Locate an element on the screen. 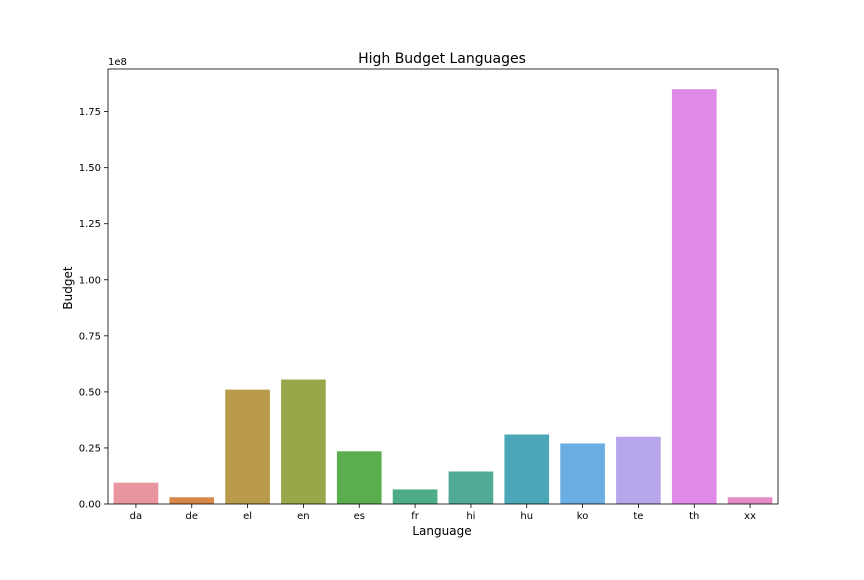 The image size is (864, 580). x-axis-ticks: da de el en es fr hi hu ko te th xx is located at coordinates (443, 513).